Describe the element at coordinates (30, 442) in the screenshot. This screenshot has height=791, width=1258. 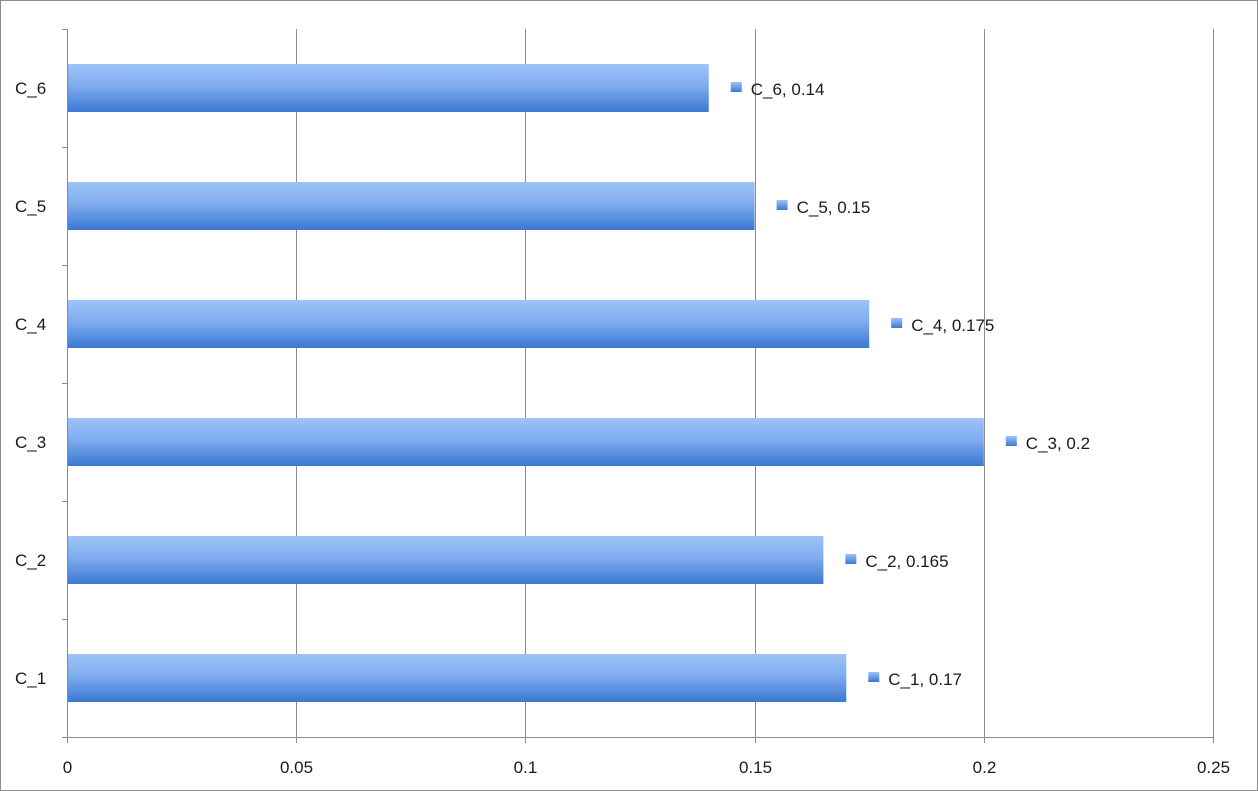
I see `y-category-label: C_3` at that location.